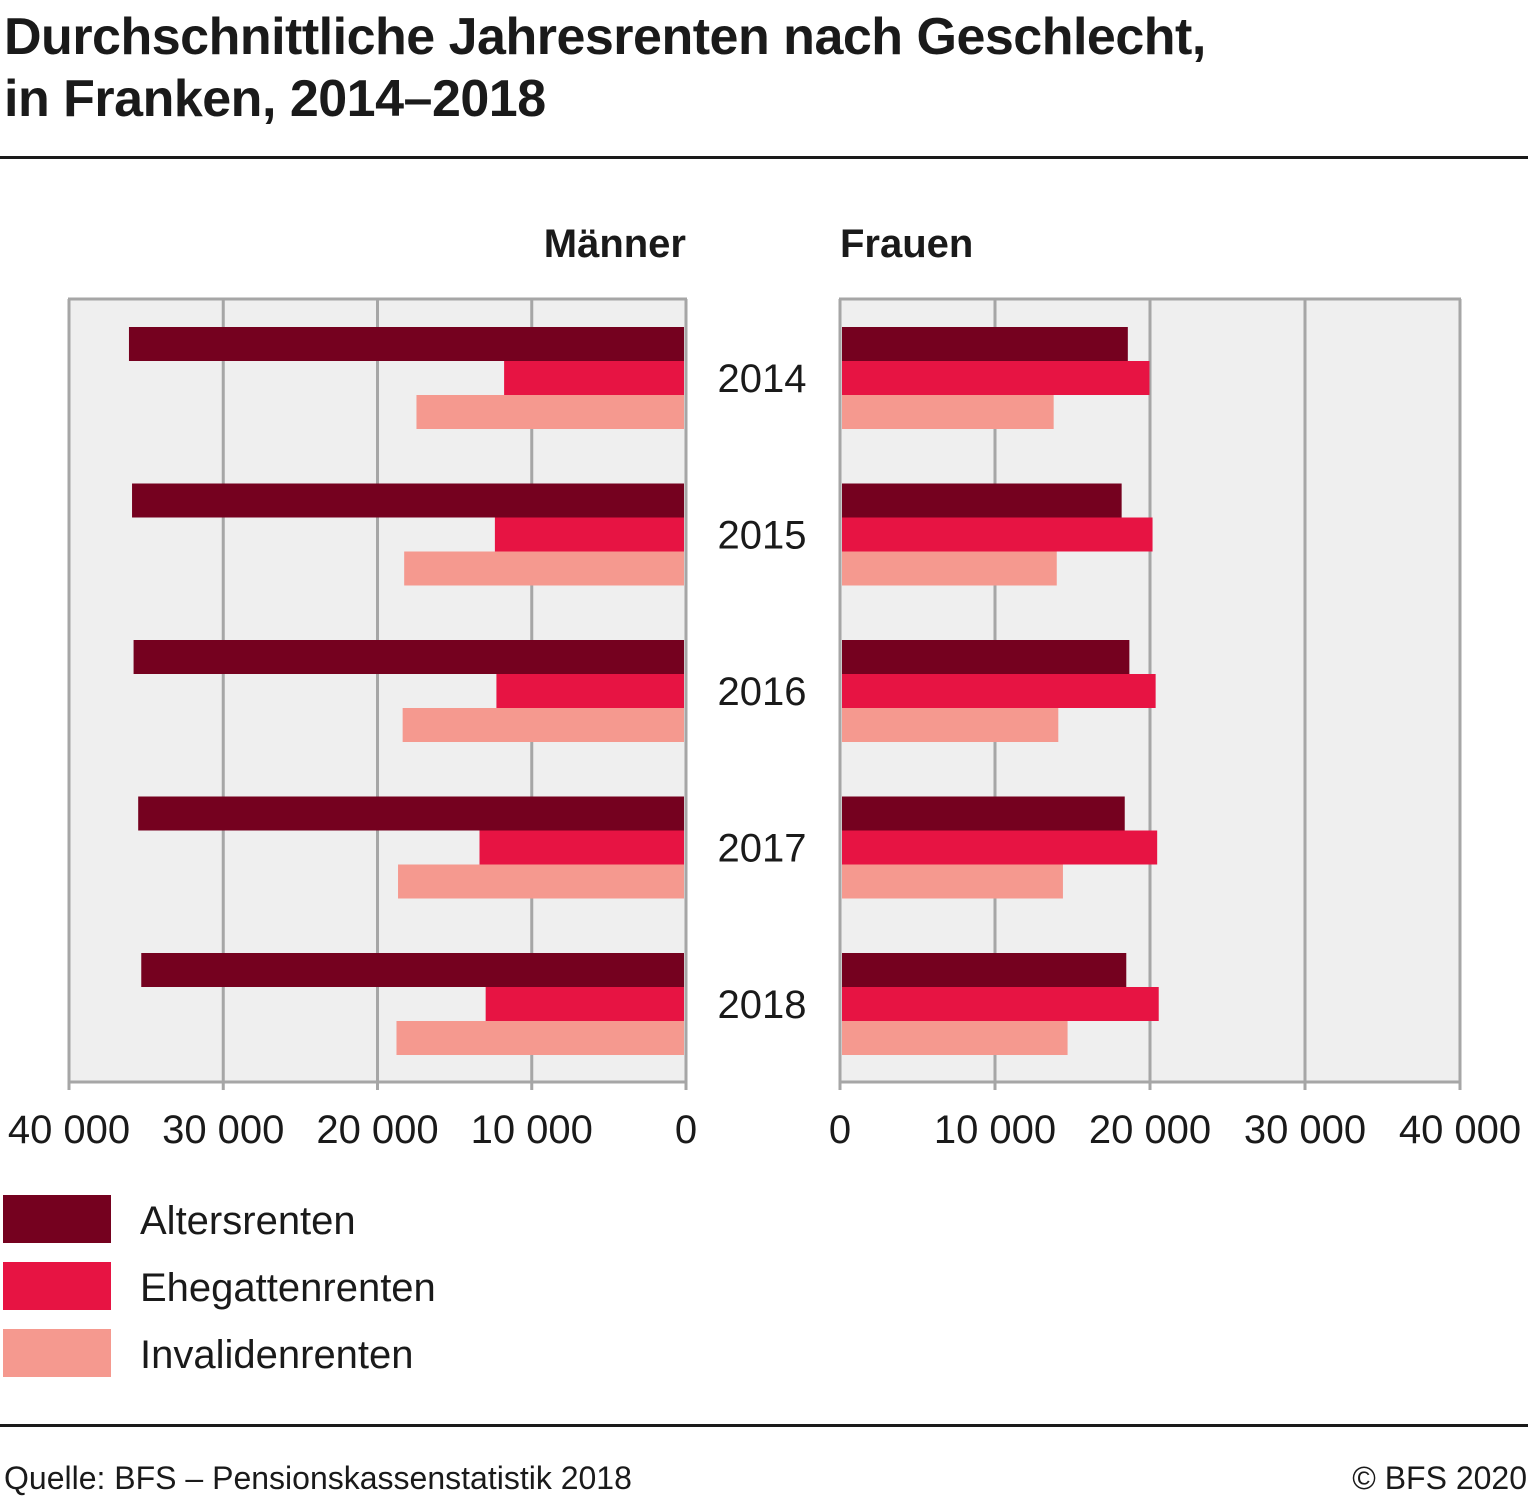 Image resolution: width=1530 pixels, height=1506 pixels. I want to click on tick-label-maenner-40000: 40 000, so click(69, 1130).